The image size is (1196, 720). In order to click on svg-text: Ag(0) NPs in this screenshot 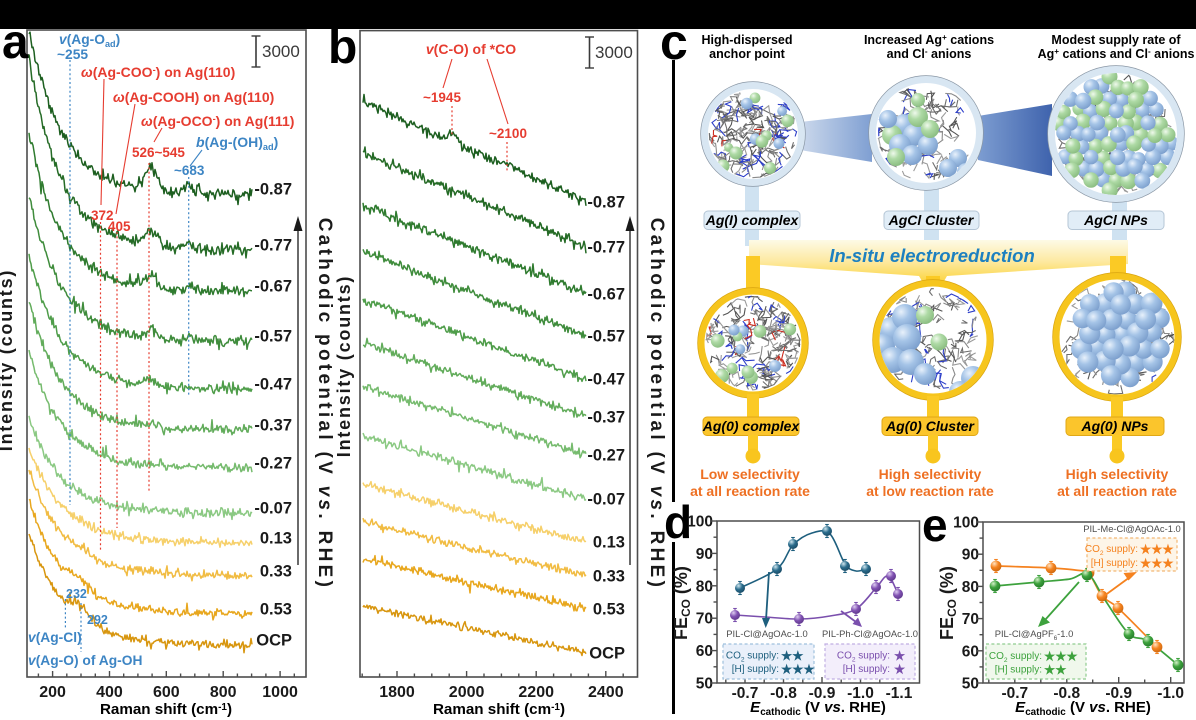, I will do `click(1115, 426)`.